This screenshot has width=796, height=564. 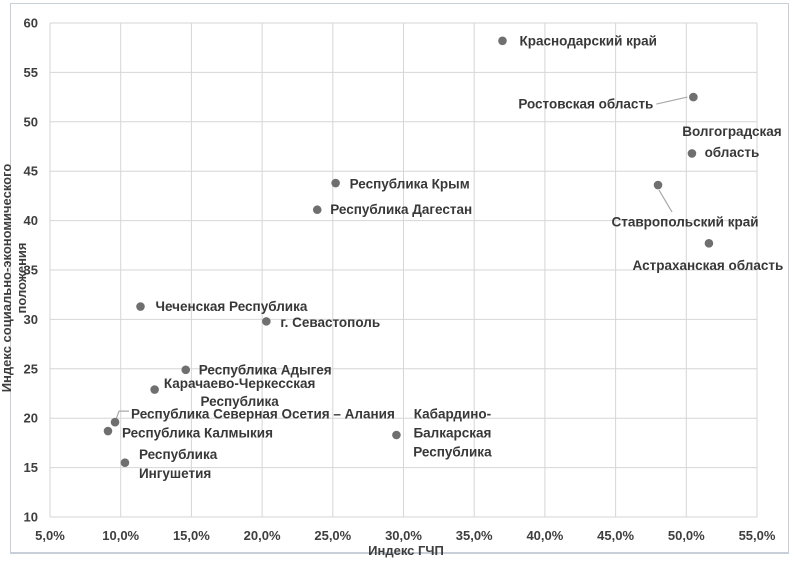 I want to click on x-tick-label: 50,0%, so click(x=686, y=535).